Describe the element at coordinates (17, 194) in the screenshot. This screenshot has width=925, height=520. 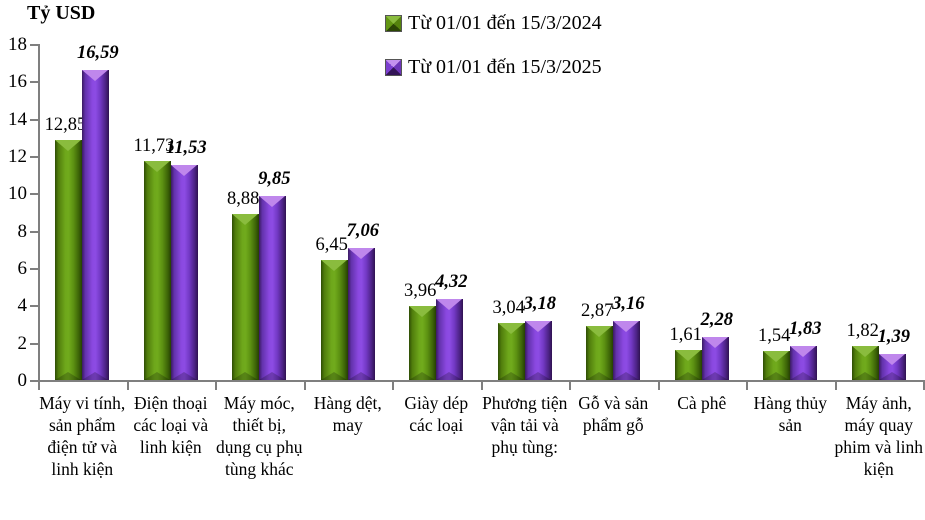
I see `y-axis-tick-label: 10` at that location.